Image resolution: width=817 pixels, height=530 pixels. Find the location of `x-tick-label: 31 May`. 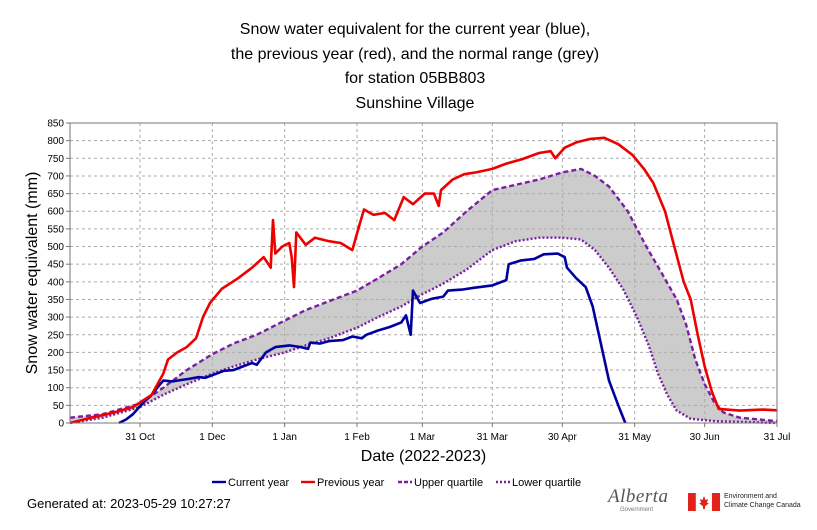

x-tick-label: 31 May is located at coordinates (634, 437).